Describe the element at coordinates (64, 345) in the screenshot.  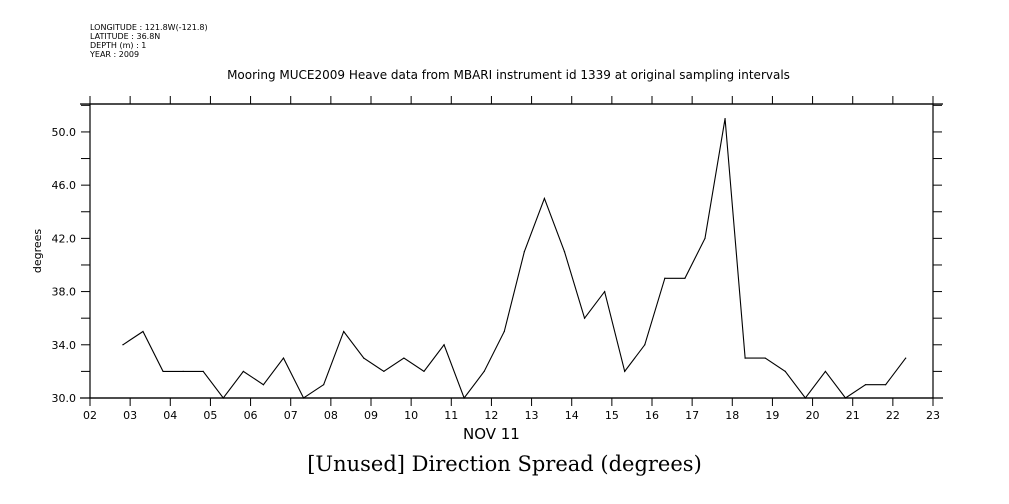
I see `y-tick-label: 34.0` at that location.